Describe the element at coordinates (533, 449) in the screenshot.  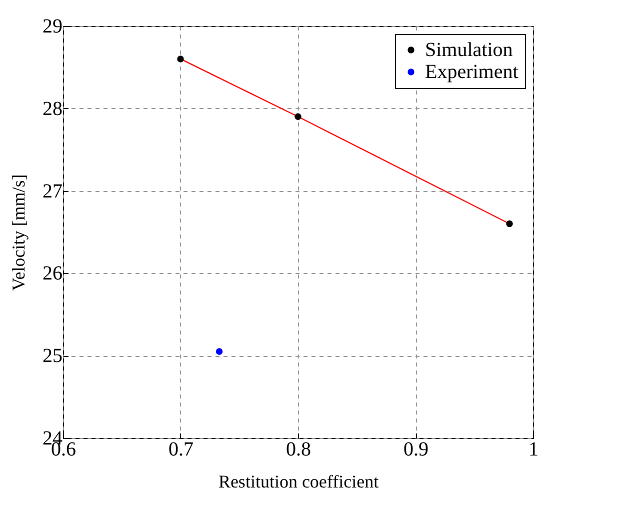
I see `x-tick-label: 1` at that location.